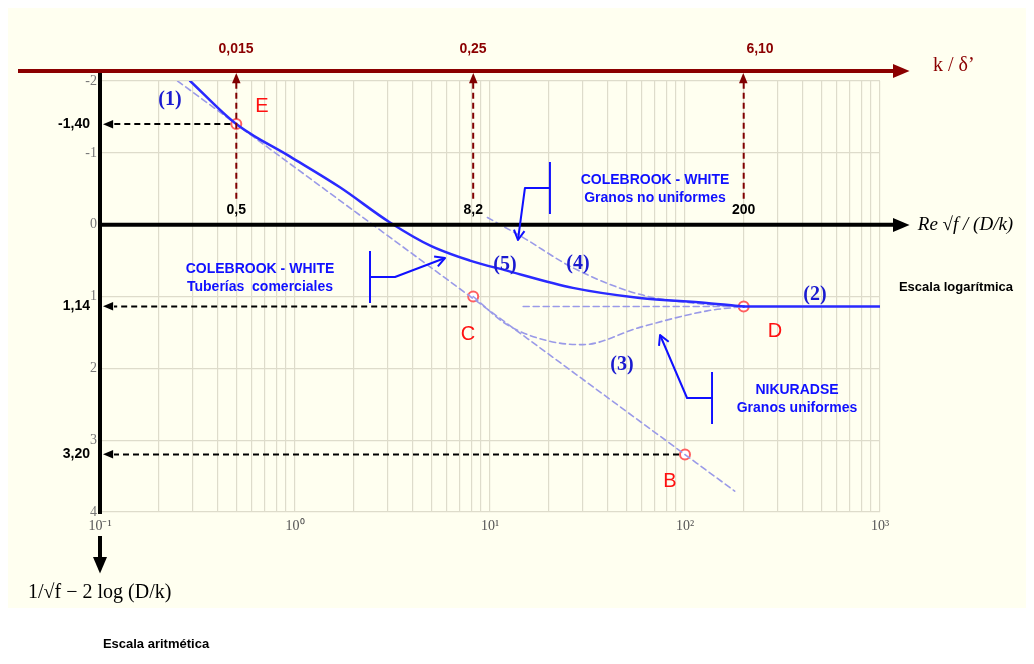  What do you see at coordinates (91, 152) in the screenshot?
I see `y-tick-label: -1` at bounding box center [91, 152].